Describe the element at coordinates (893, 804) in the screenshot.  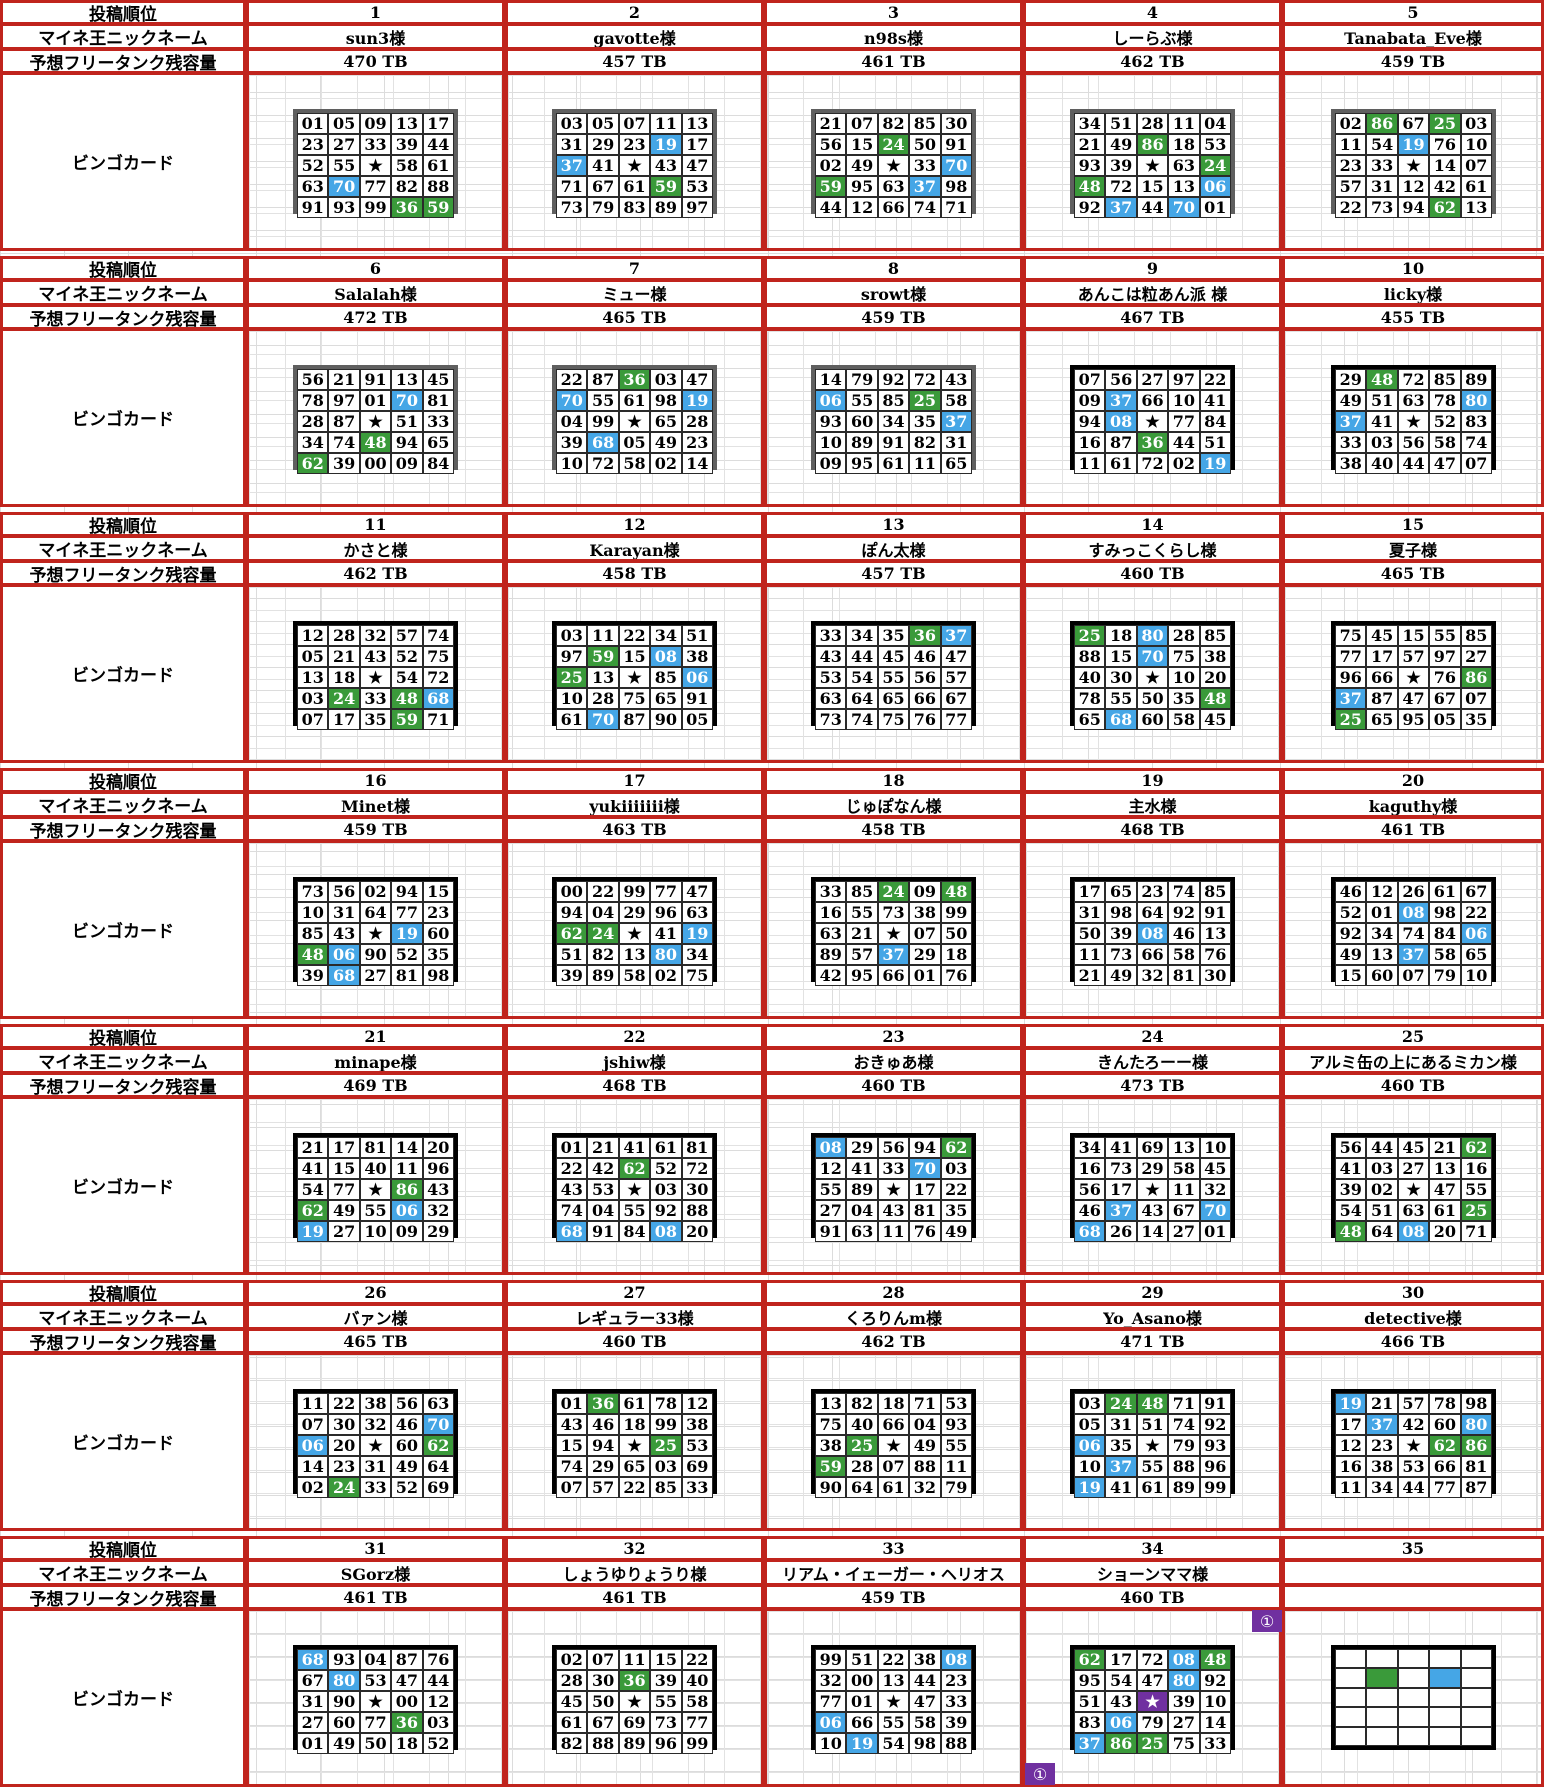
I see `entry-nickname: じゅぽなん様` at that location.